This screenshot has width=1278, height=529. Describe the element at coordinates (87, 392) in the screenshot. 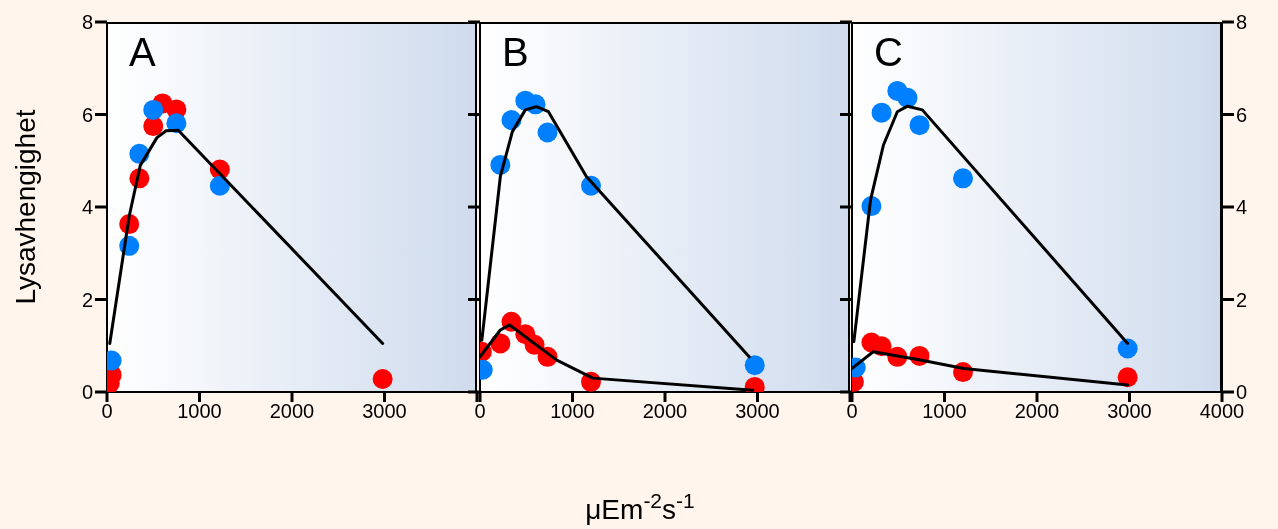

I see `y-tick-label: 0` at that location.